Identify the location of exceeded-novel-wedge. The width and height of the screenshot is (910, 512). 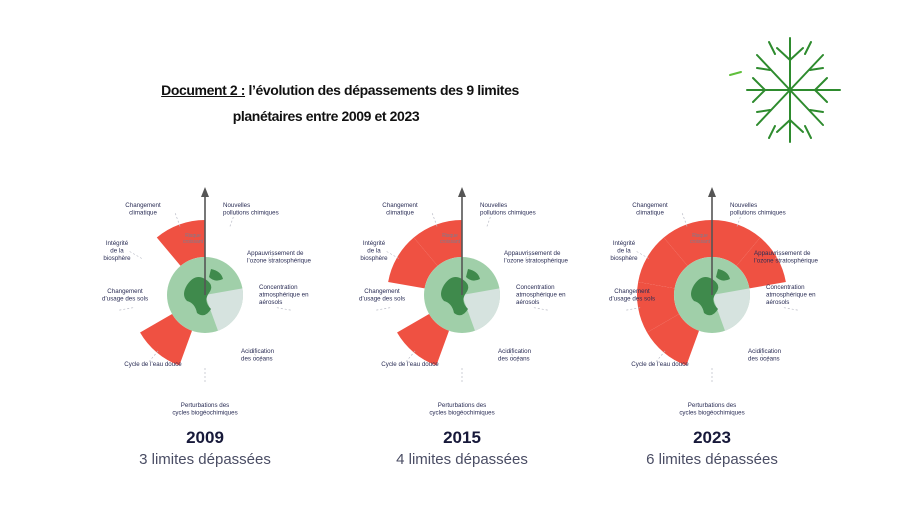
(761, 263).